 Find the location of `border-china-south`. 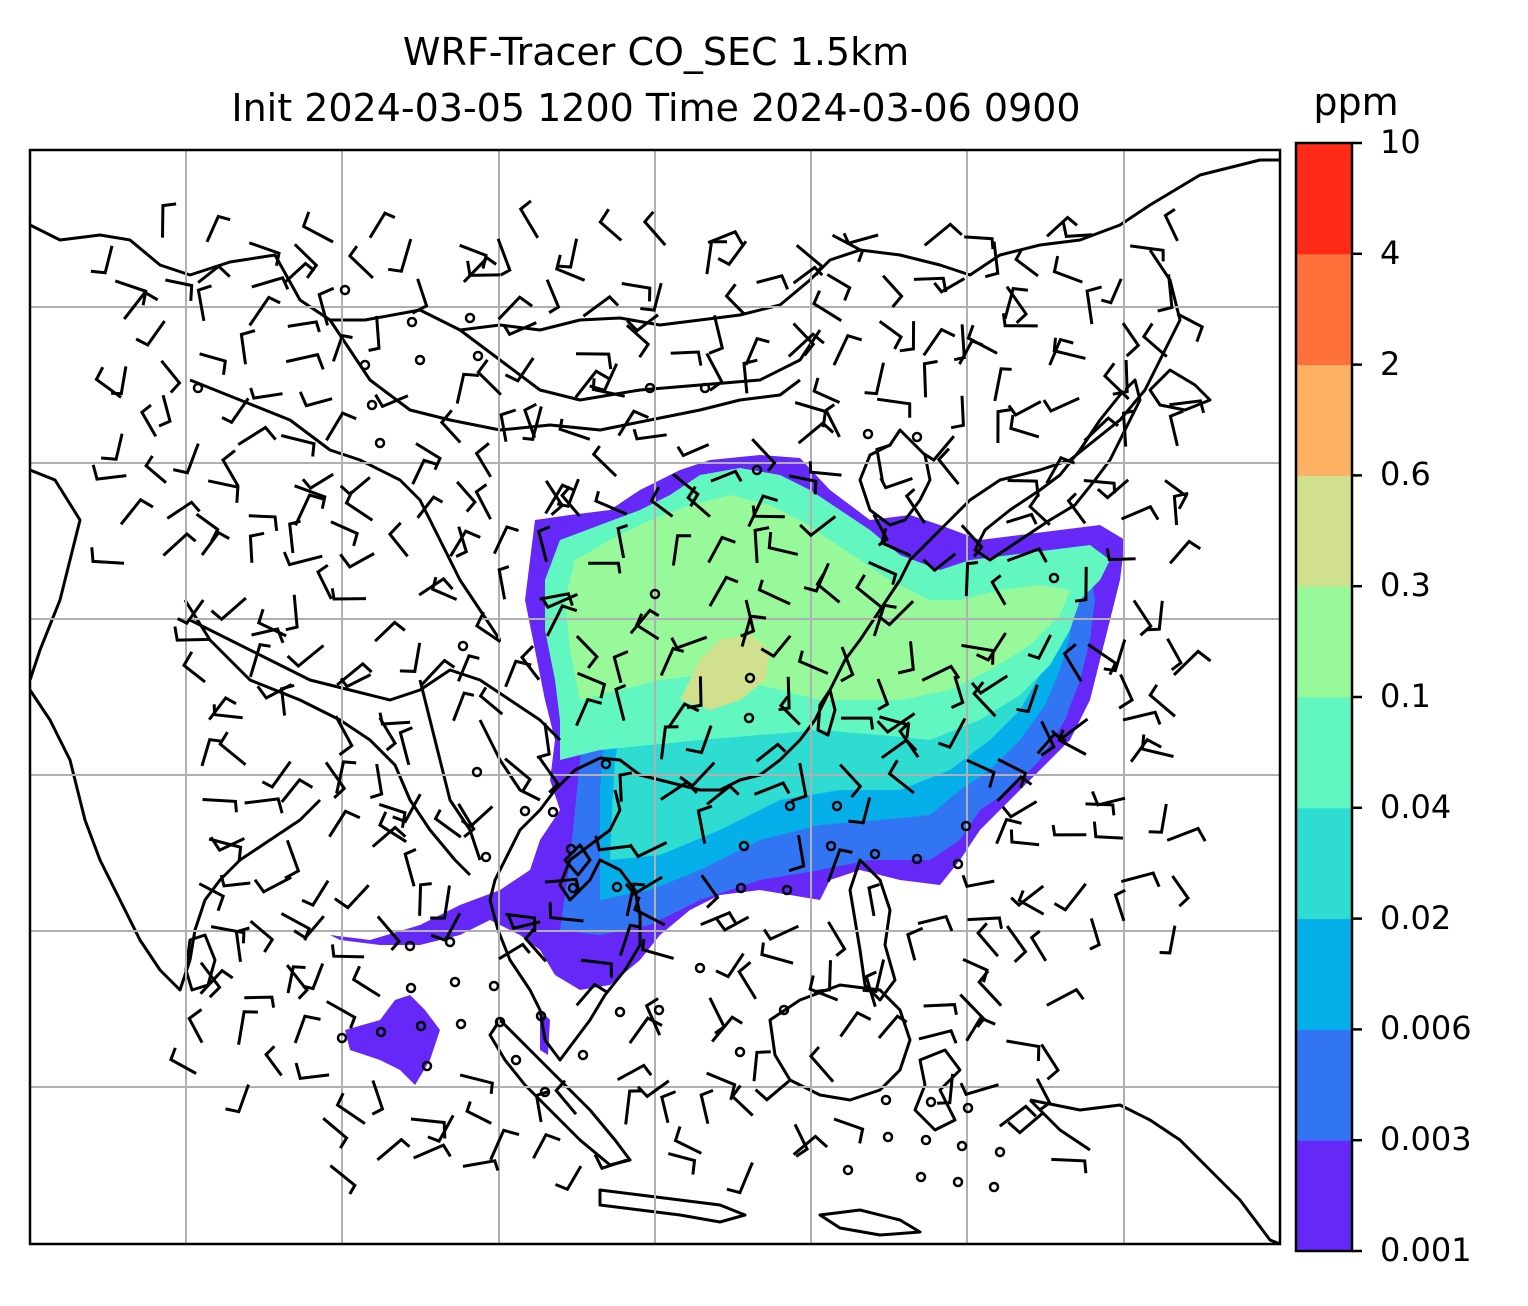

border-china-south is located at coordinates (564, 375).